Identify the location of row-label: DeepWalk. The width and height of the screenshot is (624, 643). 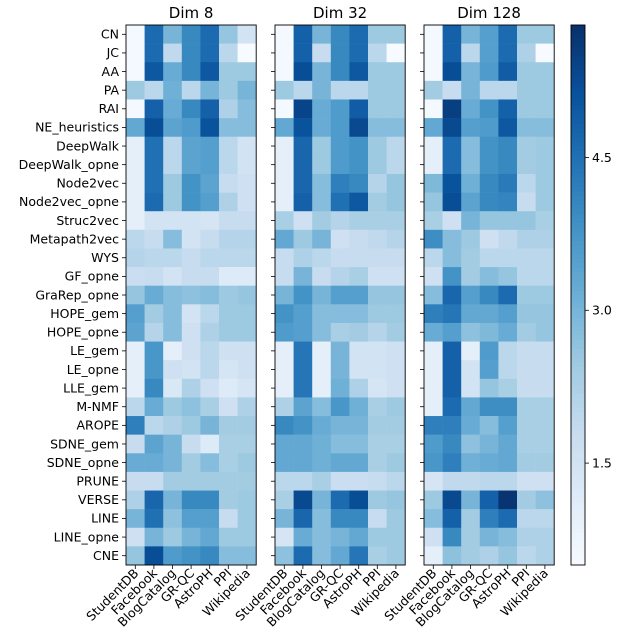
(88, 145).